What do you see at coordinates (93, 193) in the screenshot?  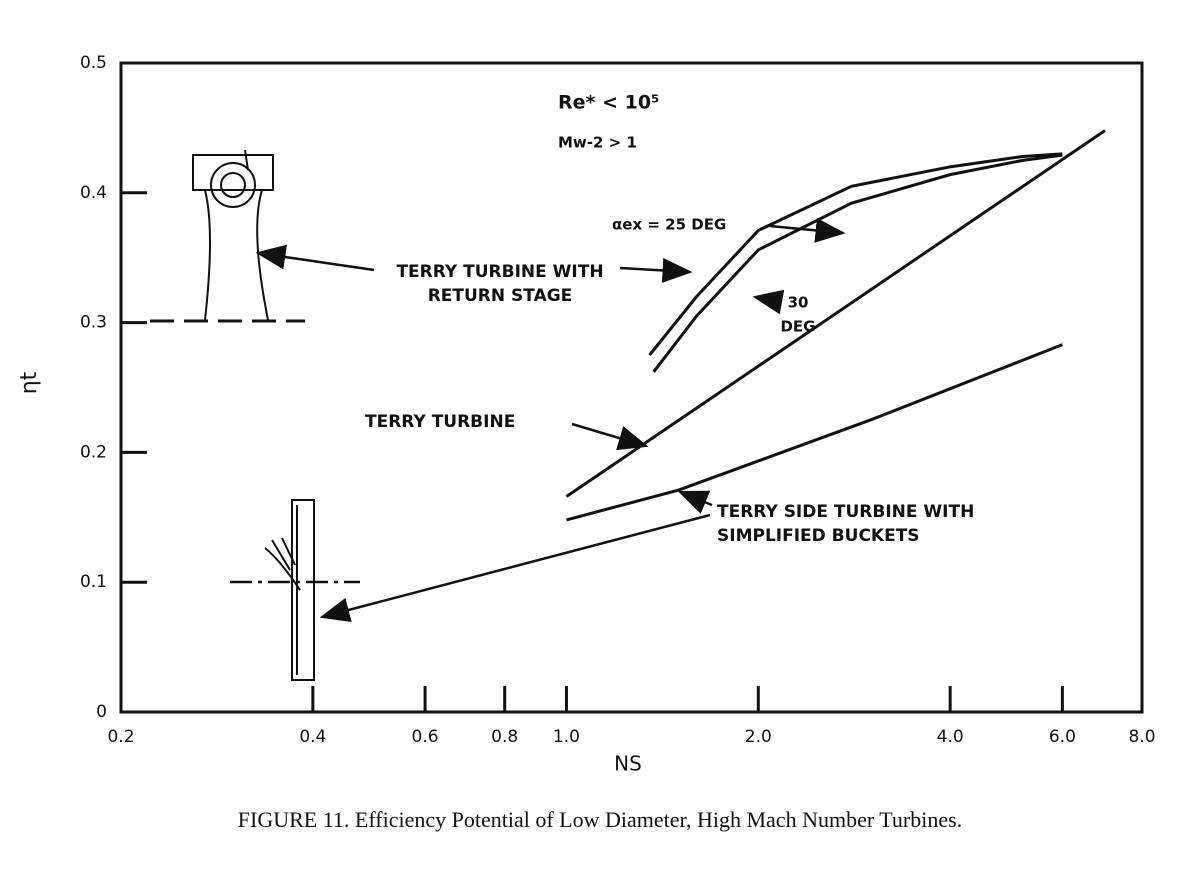 I see `y-tick-label: 0.4` at bounding box center [93, 193].